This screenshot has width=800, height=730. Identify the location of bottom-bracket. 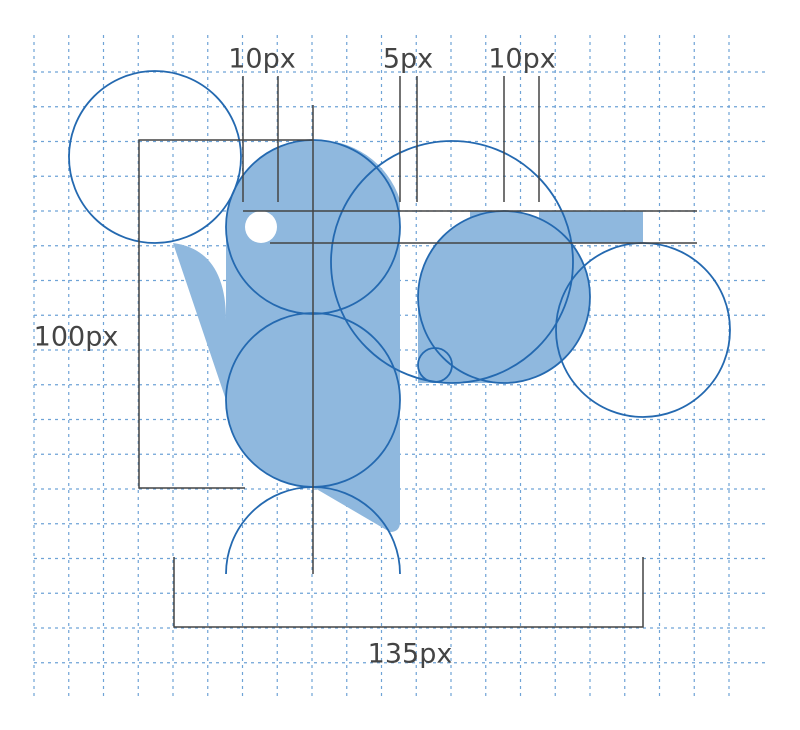
(408, 592).